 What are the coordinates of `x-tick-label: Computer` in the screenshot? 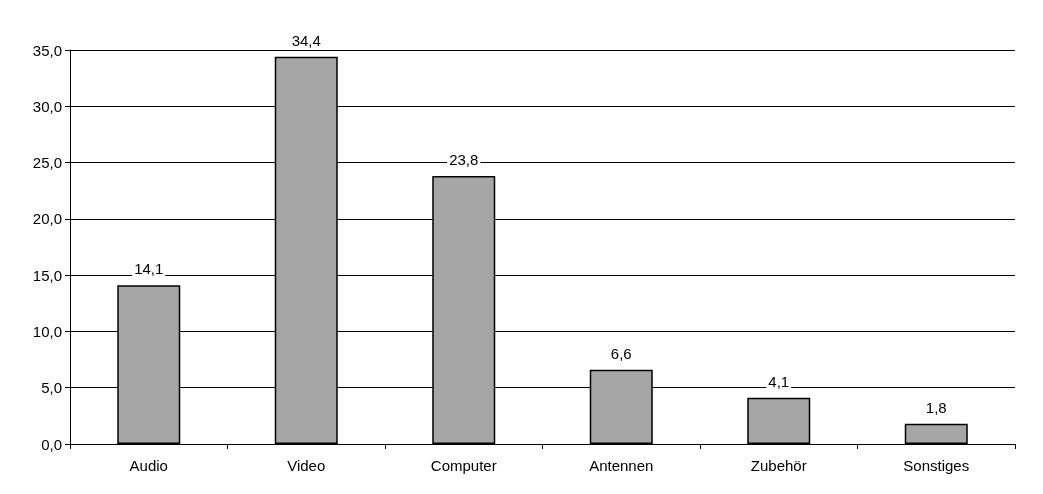 It's located at (463, 465).